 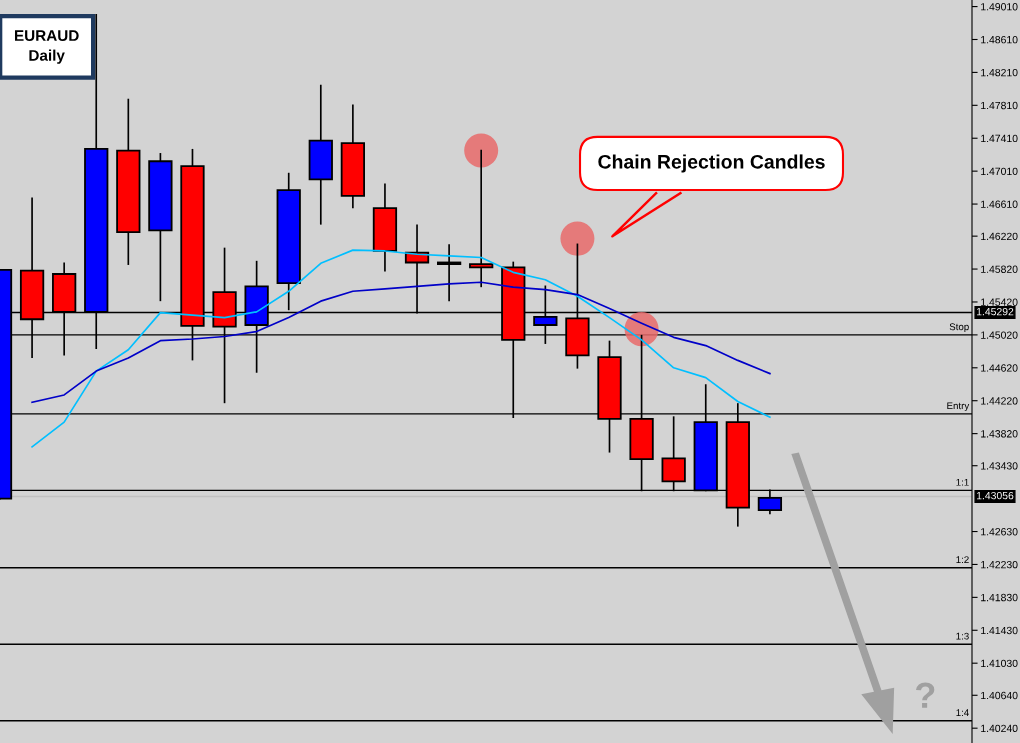 I want to click on y-tick-label: 1.41430, so click(x=999, y=630).